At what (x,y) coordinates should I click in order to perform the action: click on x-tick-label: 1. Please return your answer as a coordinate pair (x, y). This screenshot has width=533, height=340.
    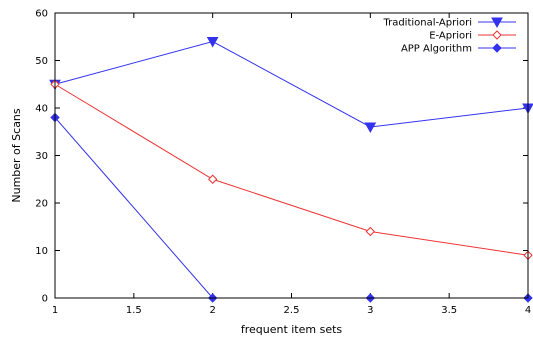
    Looking at the image, I should click on (55, 310).